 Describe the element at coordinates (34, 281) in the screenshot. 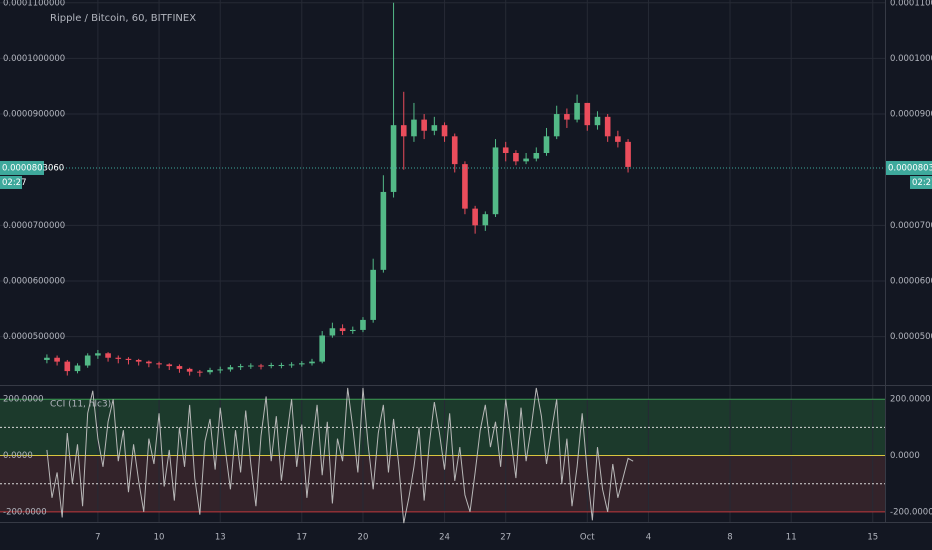

I see `y-tick-label-left: 0.0000600000` at that location.